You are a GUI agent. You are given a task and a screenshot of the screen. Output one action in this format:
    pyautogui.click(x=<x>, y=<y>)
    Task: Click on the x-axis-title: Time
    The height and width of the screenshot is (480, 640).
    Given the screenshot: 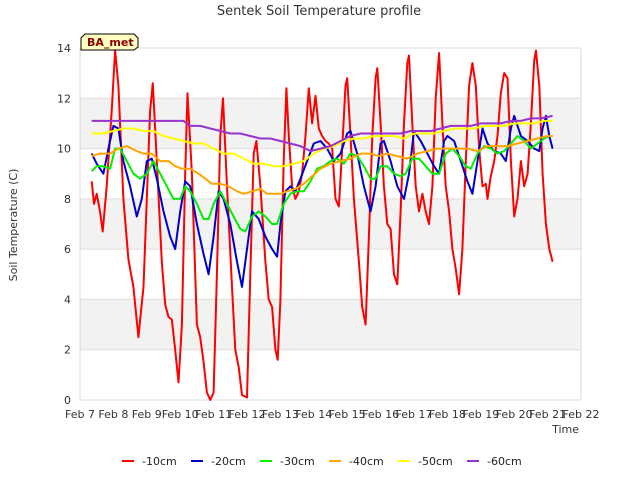 What is the action you would take?
    pyautogui.click(x=565, y=429)
    